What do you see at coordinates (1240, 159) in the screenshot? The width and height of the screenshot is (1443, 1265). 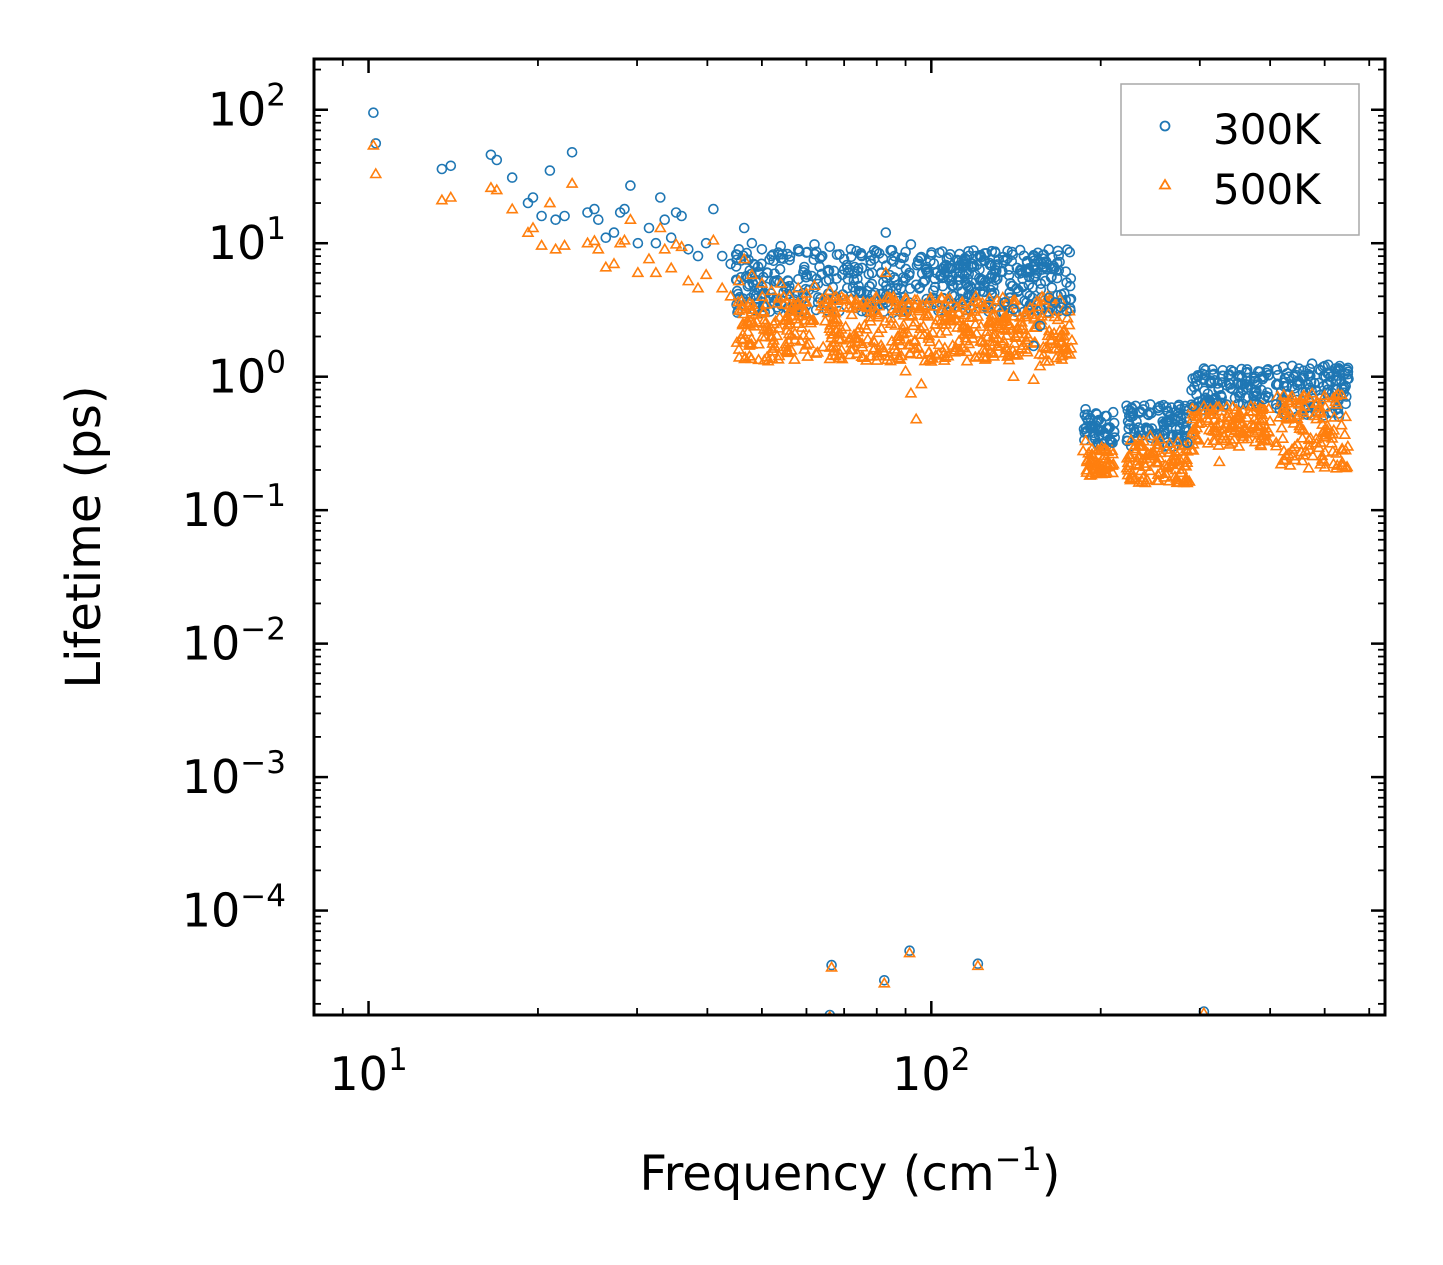 I see `legend-box` at bounding box center [1240, 159].